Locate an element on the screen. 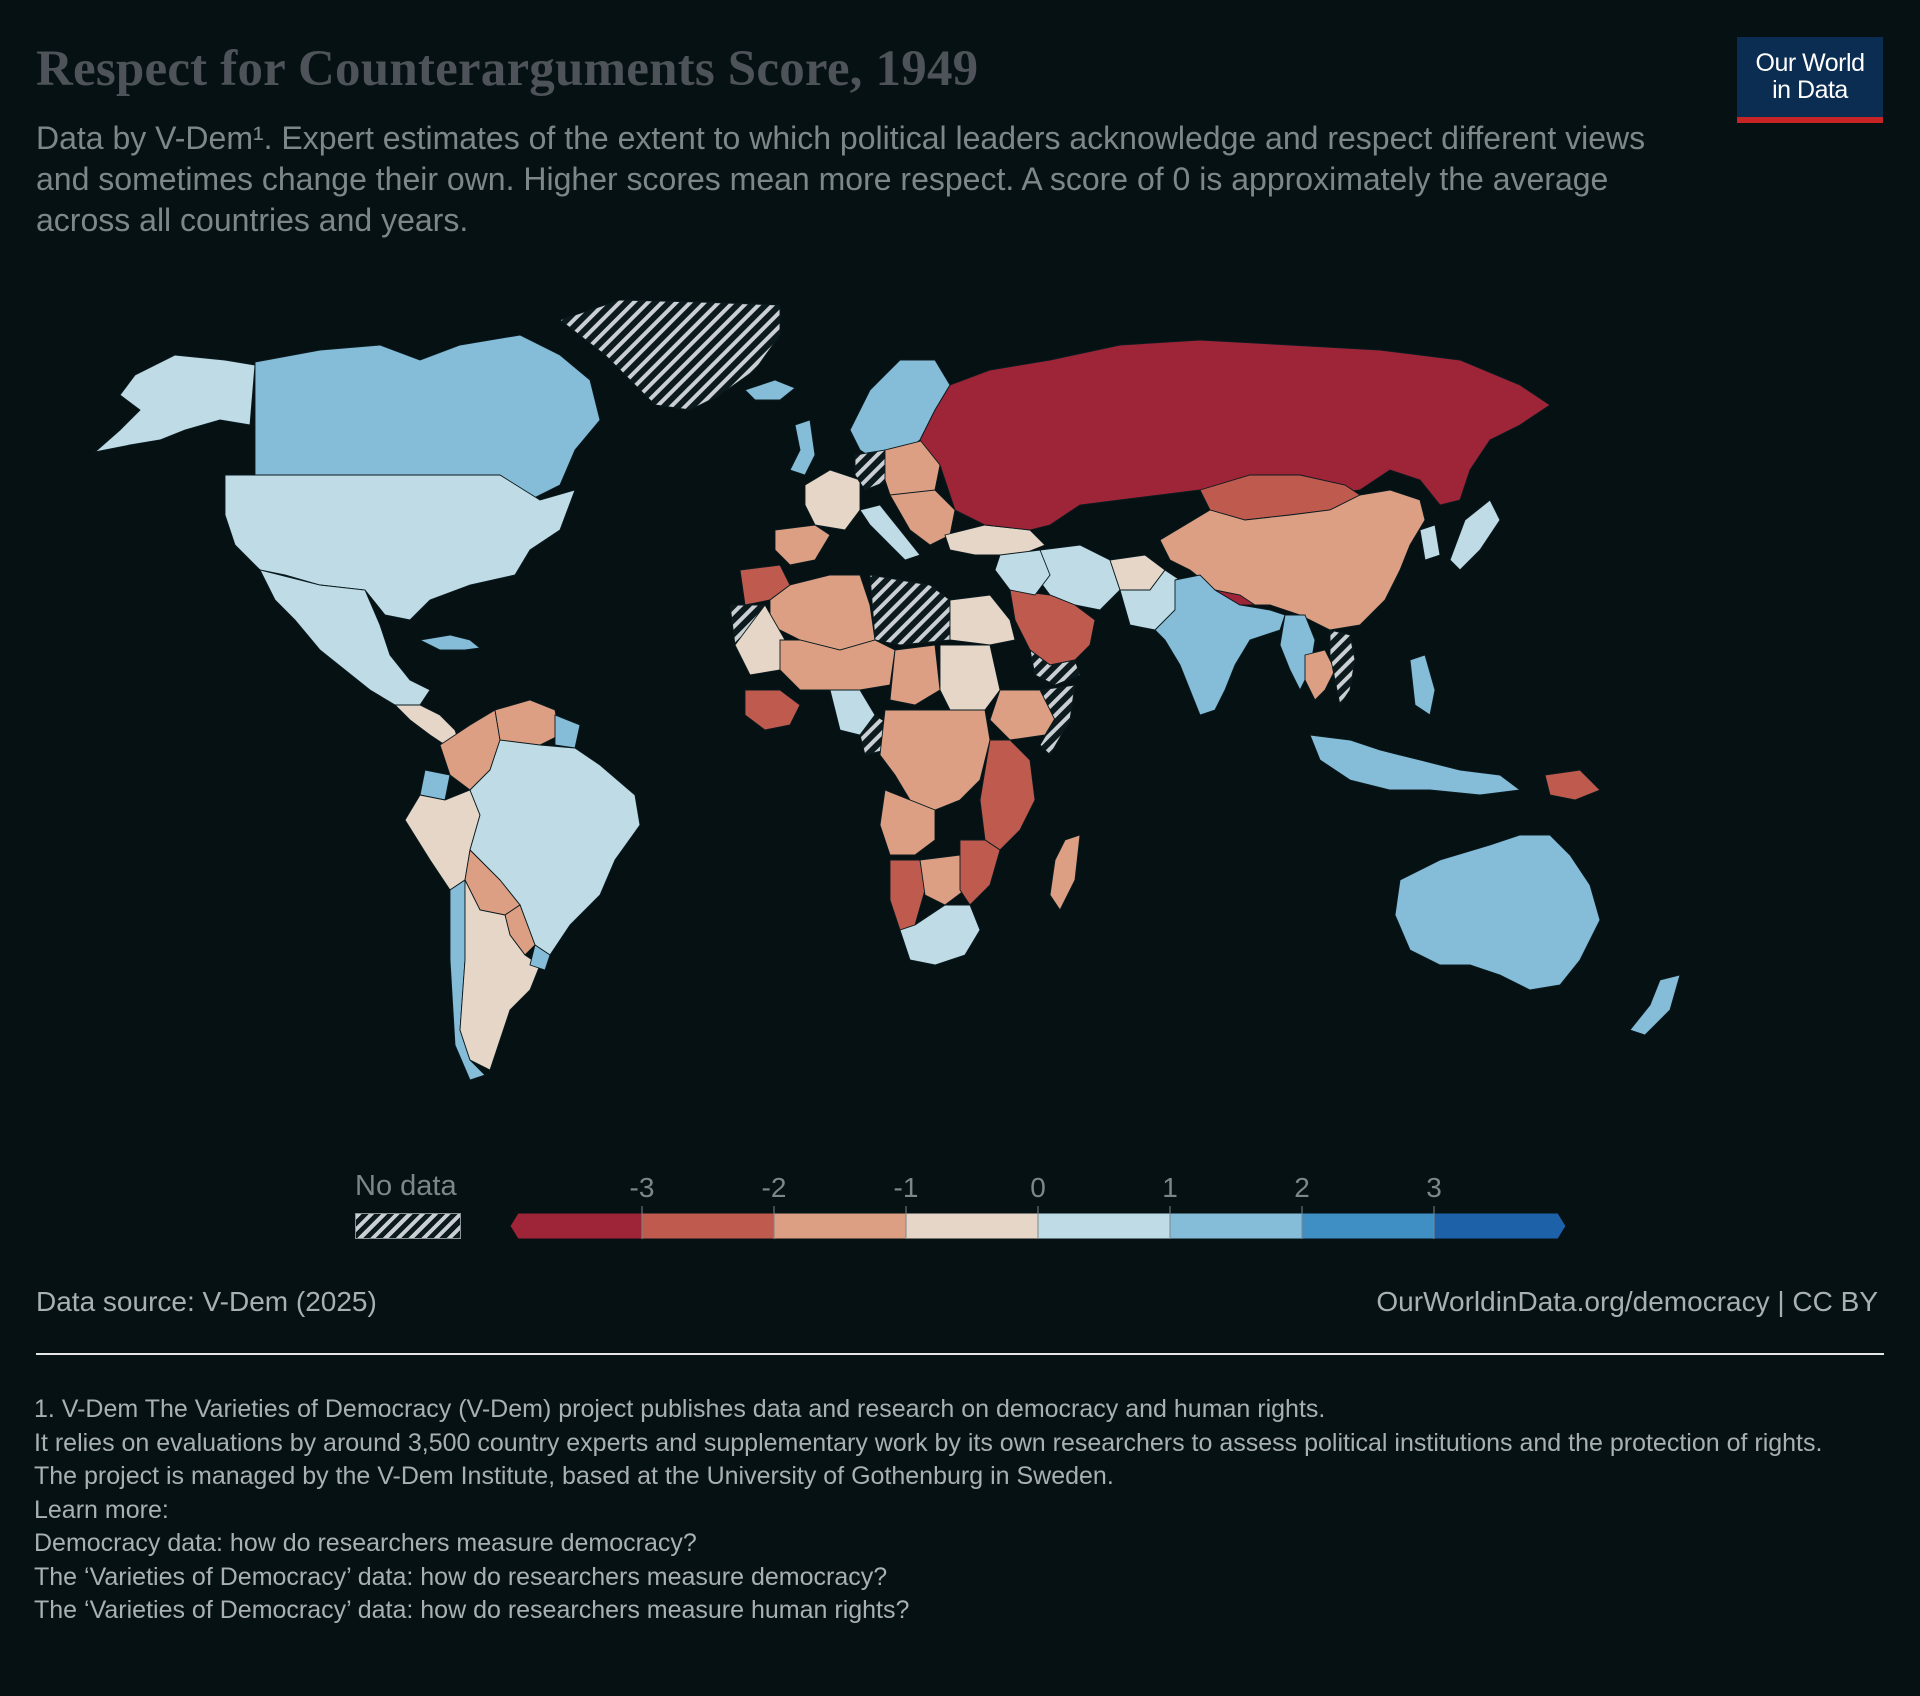 This screenshot has width=1920, height=1696. region-uruguay is located at coordinates (540, 957).